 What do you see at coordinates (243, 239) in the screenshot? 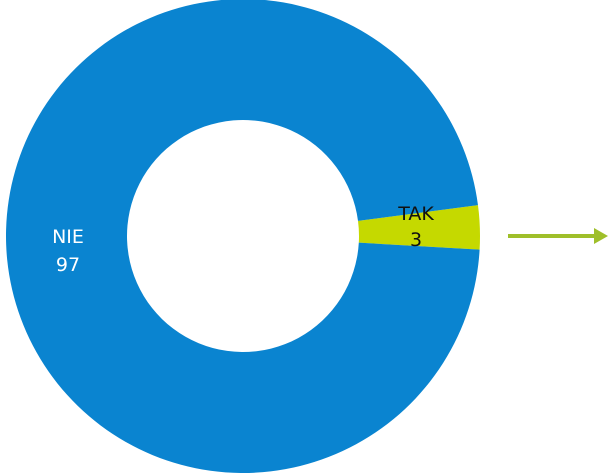
I see `labels-layer: TAK 3 NIE 97` at bounding box center [243, 239].